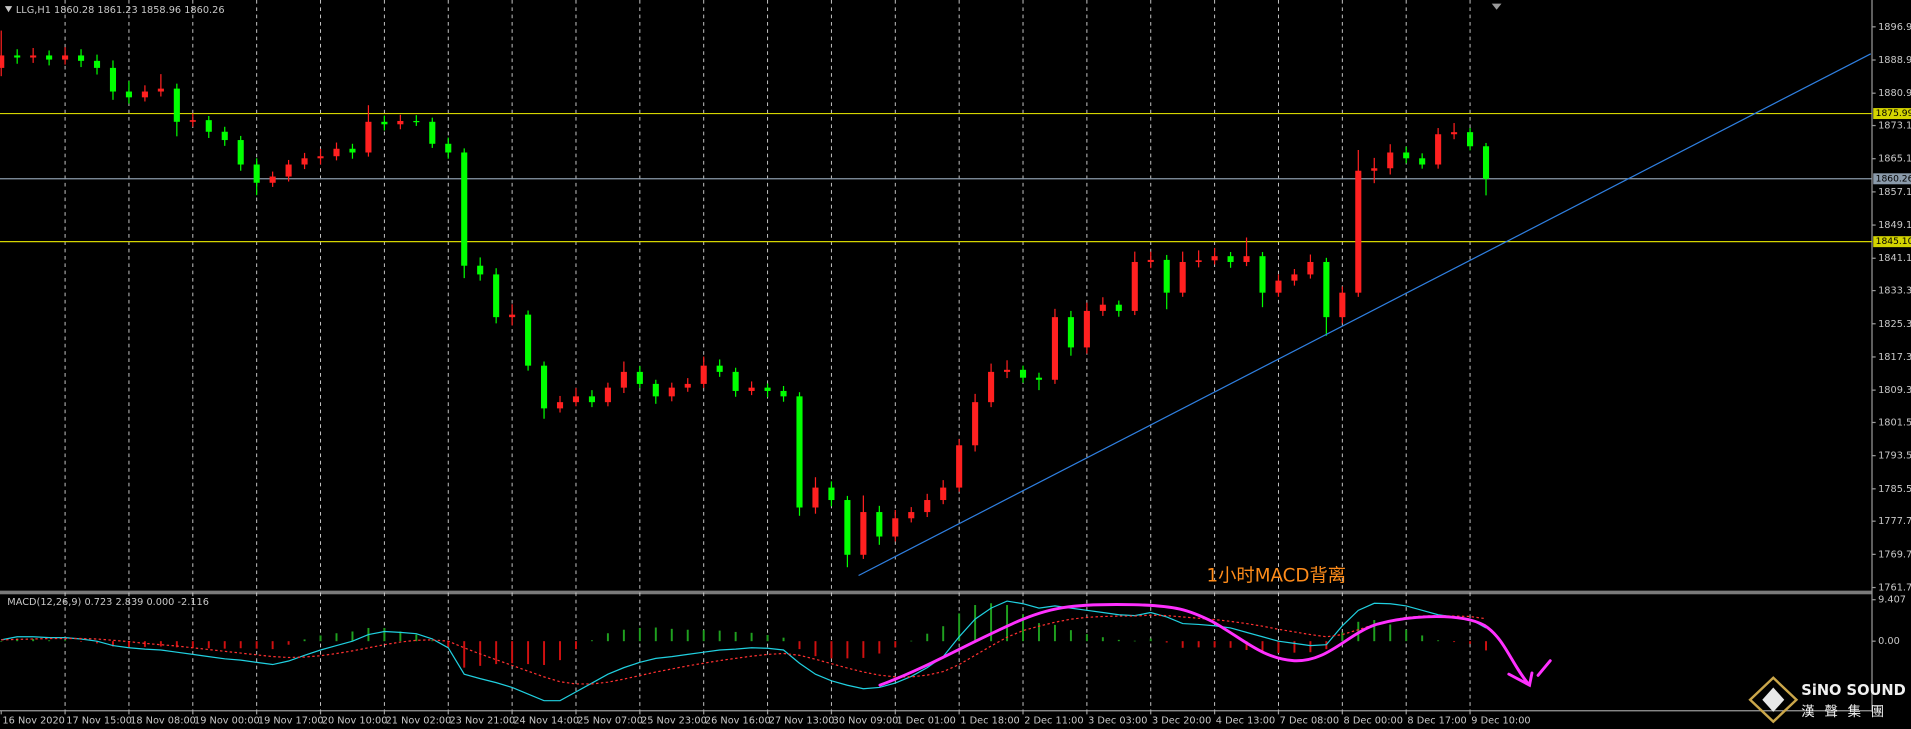  What do you see at coordinates (1894, 422) in the screenshot?
I see `y-tick-label: 1801.50` at bounding box center [1894, 422].